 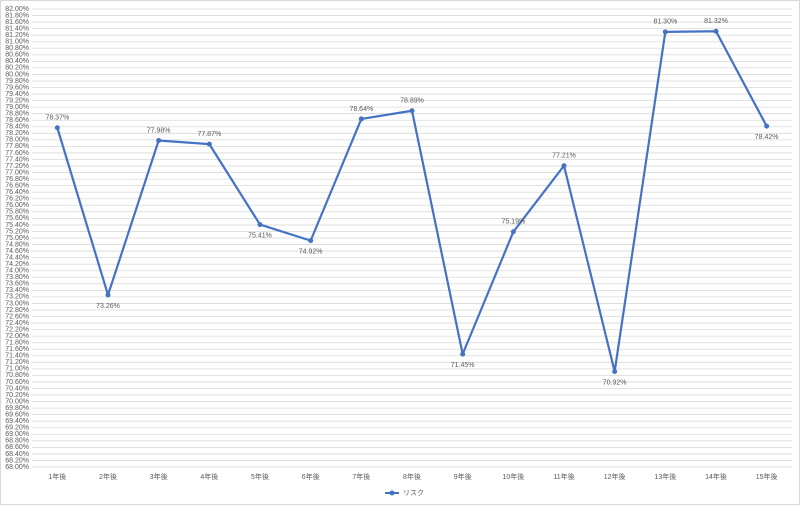 I want to click on y-tick-label: 70.60%, so click(x=17, y=382).